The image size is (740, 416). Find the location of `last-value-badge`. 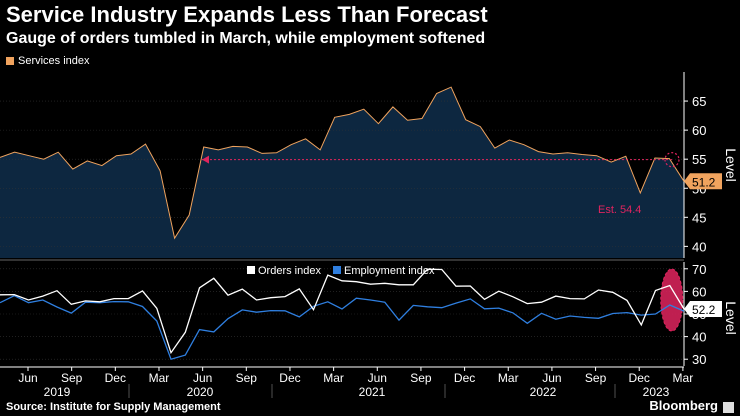

last-value-badge is located at coordinates (703, 181).